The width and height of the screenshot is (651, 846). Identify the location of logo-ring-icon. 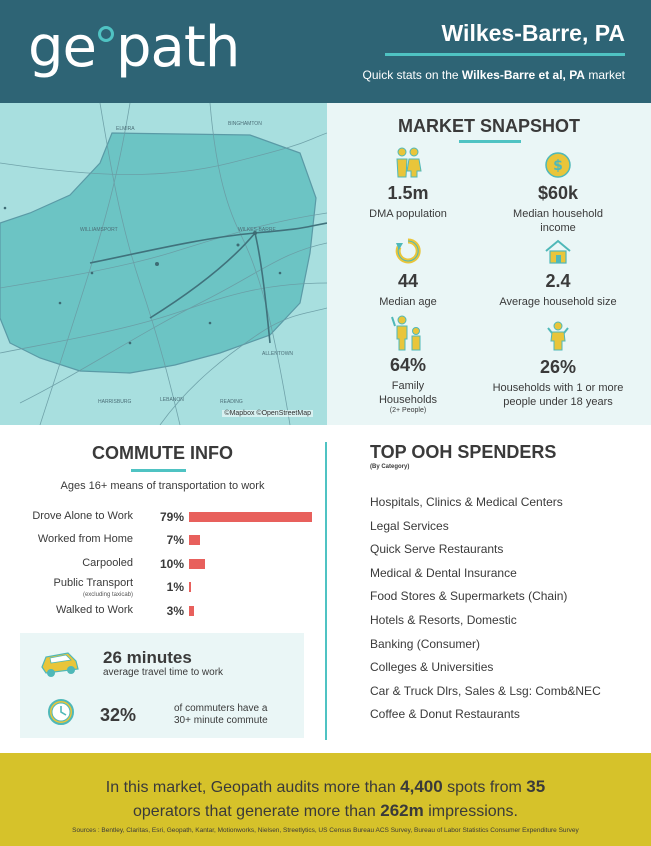
(106, 34).